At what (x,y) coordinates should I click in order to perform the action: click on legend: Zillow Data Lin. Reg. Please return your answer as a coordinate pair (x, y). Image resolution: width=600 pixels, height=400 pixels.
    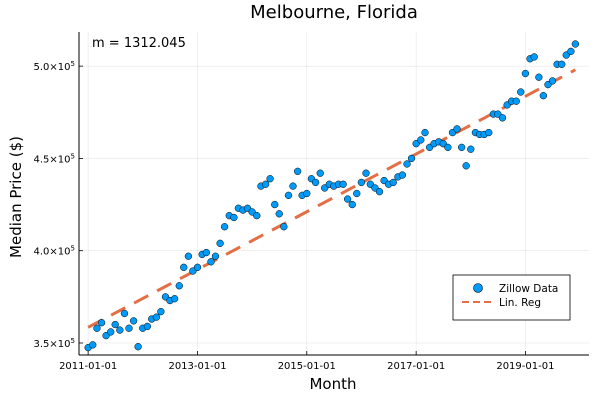
    Looking at the image, I should click on (511, 297).